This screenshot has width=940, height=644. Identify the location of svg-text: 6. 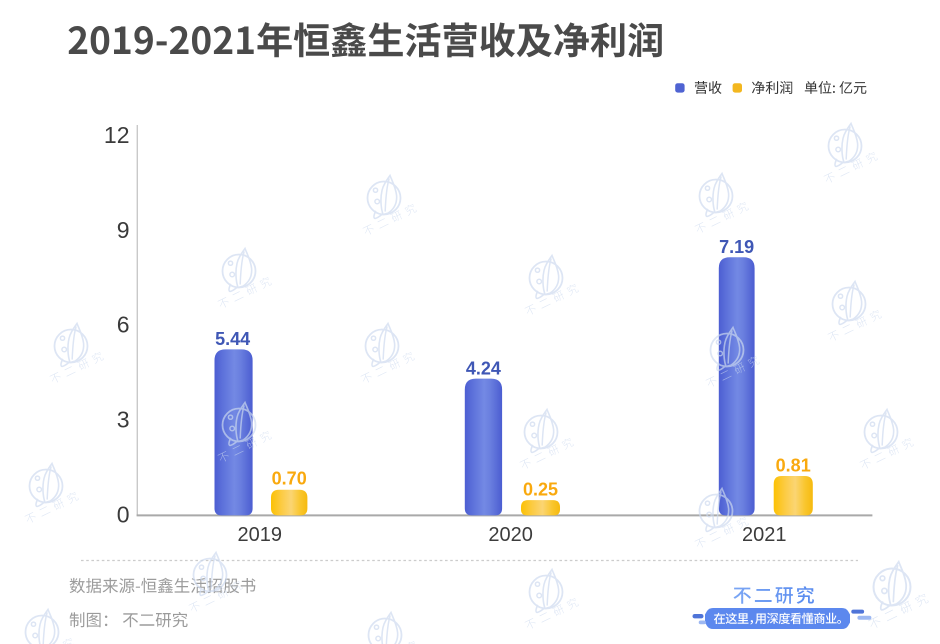
(123, 325).